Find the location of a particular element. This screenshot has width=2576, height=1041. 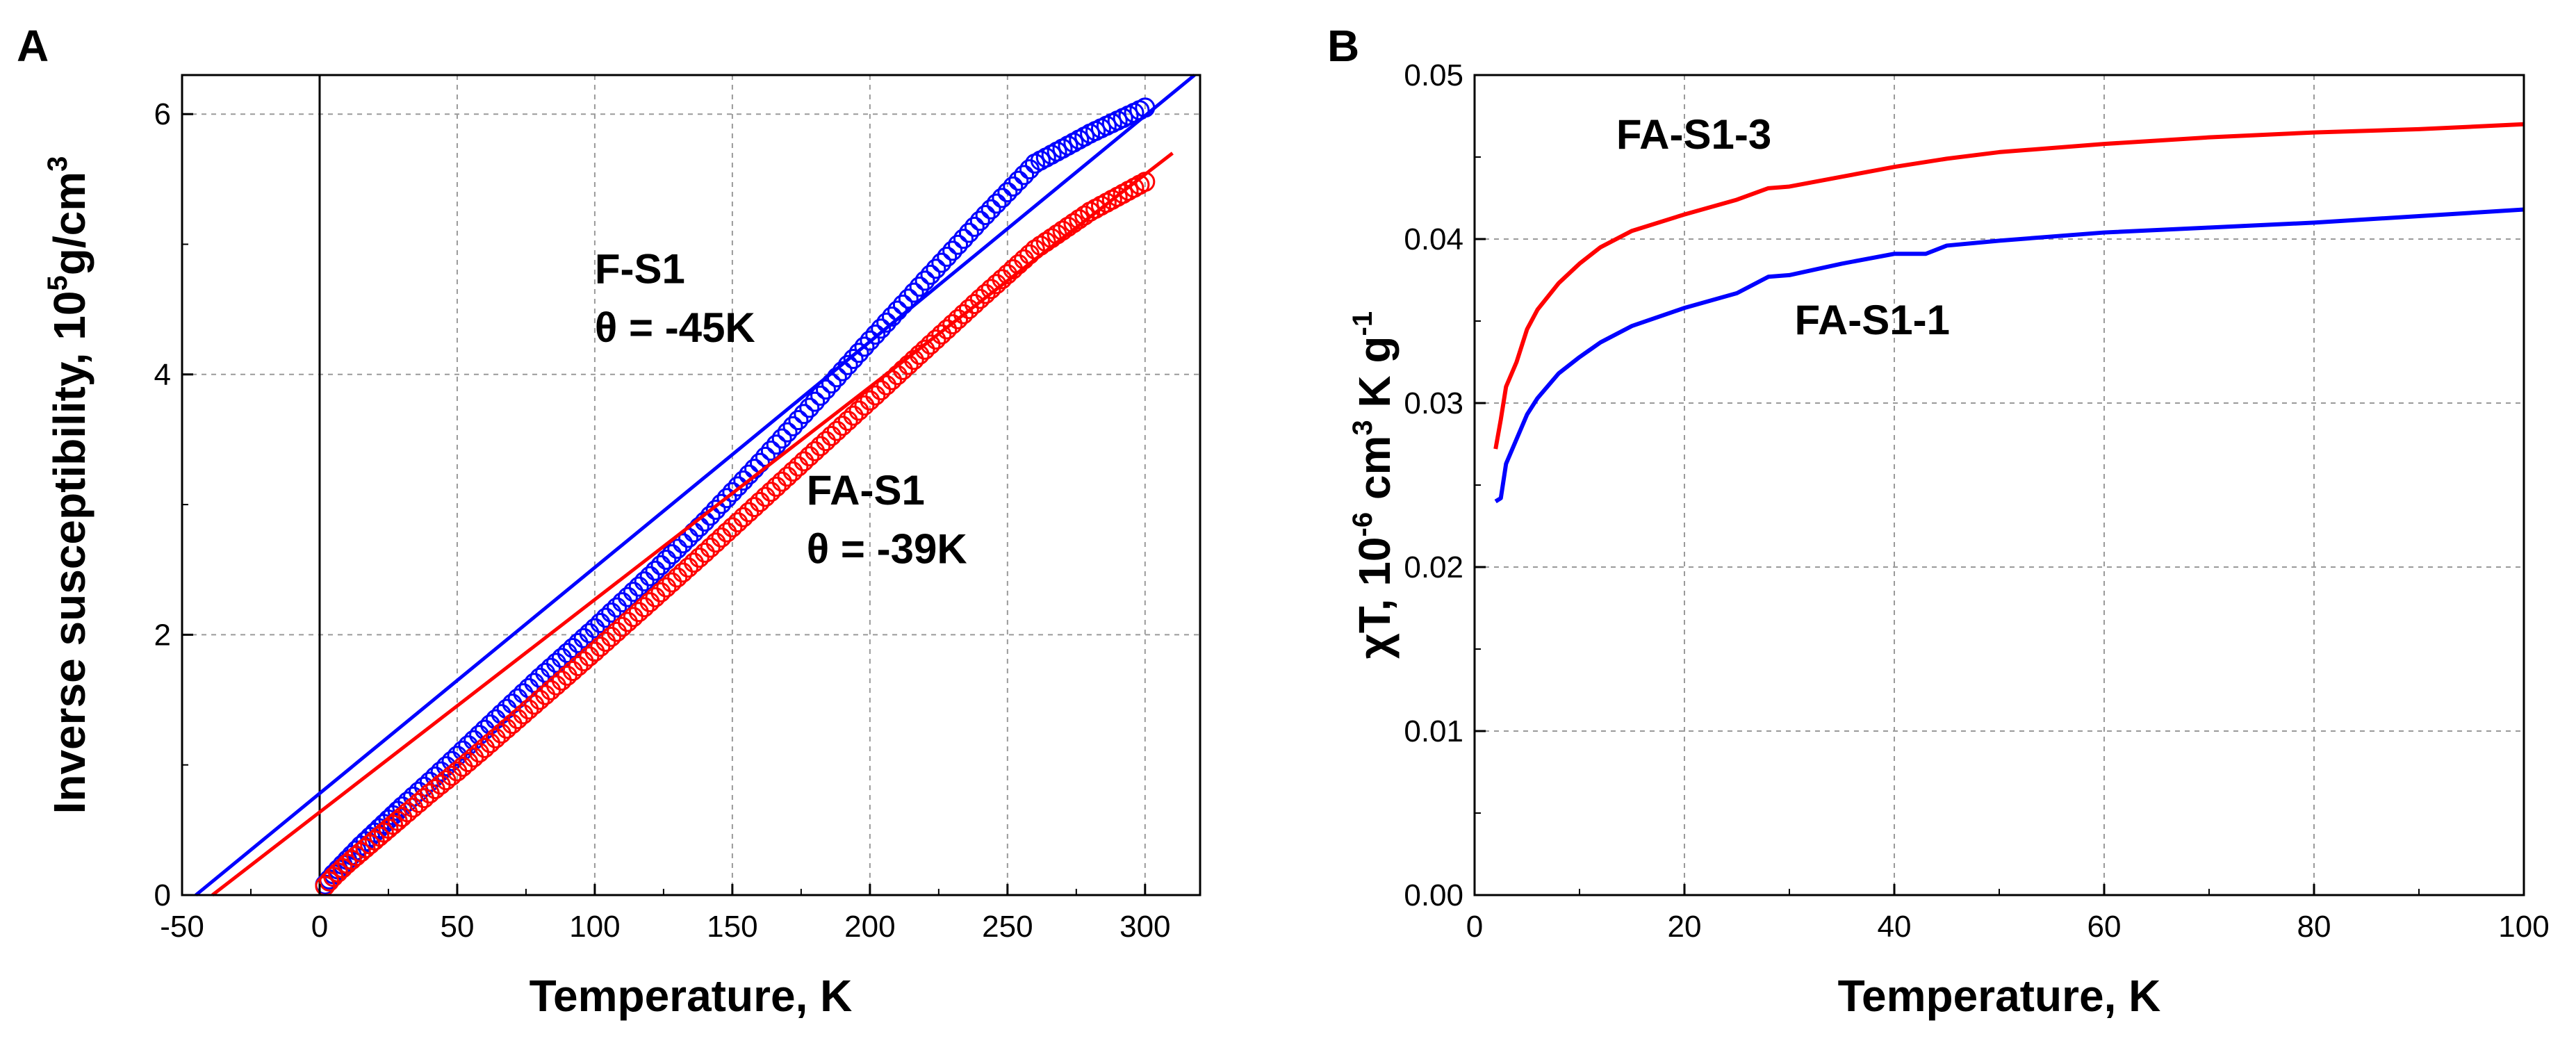

y-tick-label: 6 is located at coordinates (162, 114).